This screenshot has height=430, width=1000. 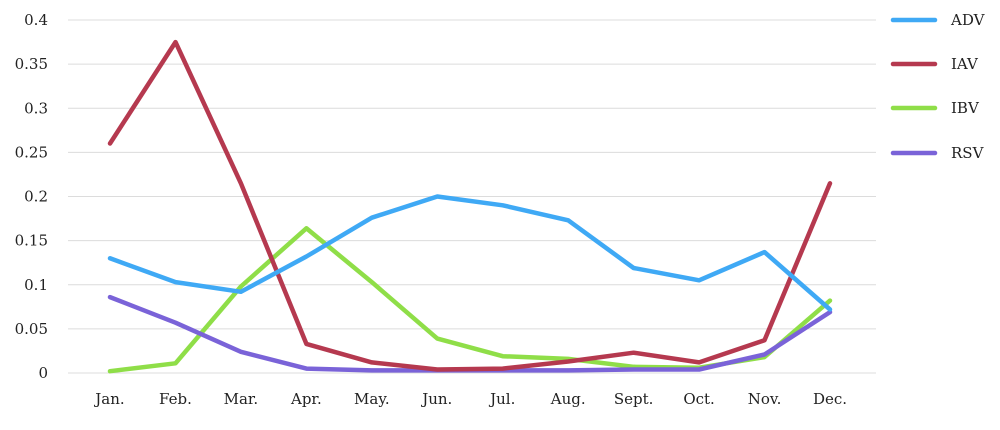 I want to click on x-tick-label: Dec., so click(x=830, y=399).